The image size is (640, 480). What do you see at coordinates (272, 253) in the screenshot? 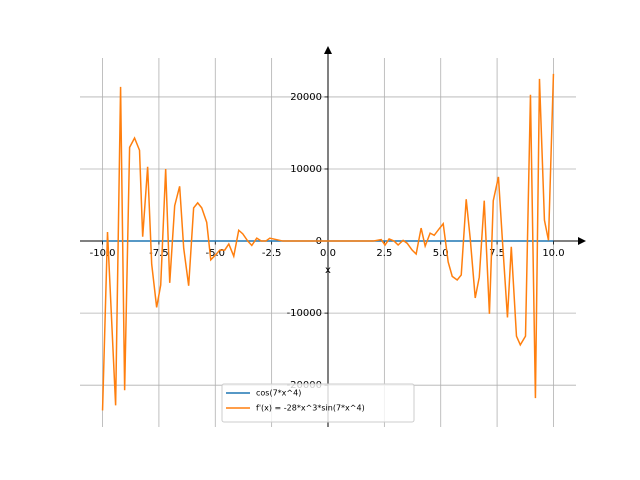
I see `x-tick-label: -2.5` at bounding box center [272, 253].